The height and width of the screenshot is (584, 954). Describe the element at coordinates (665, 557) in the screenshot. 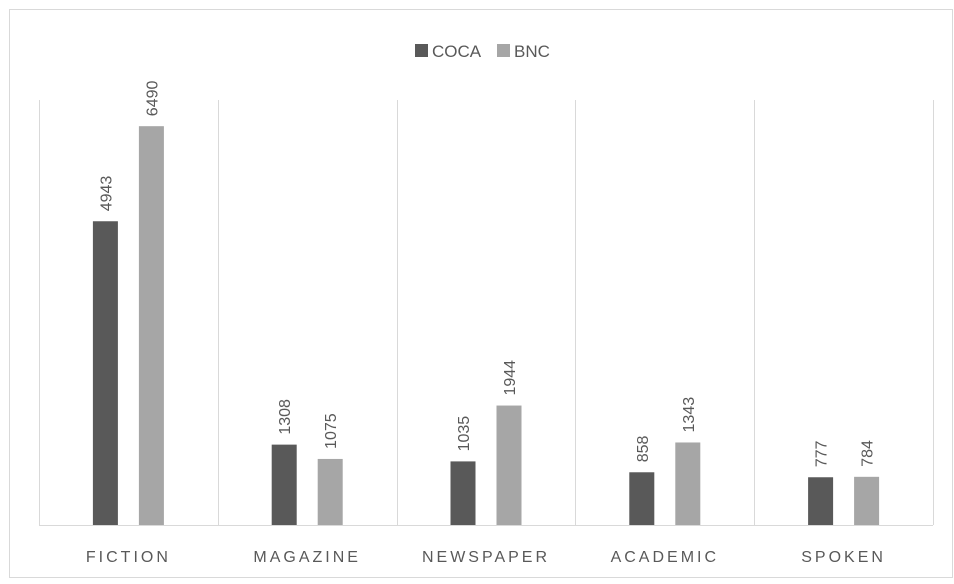

I see `category-label-academic: ACADEMIC` at that location.